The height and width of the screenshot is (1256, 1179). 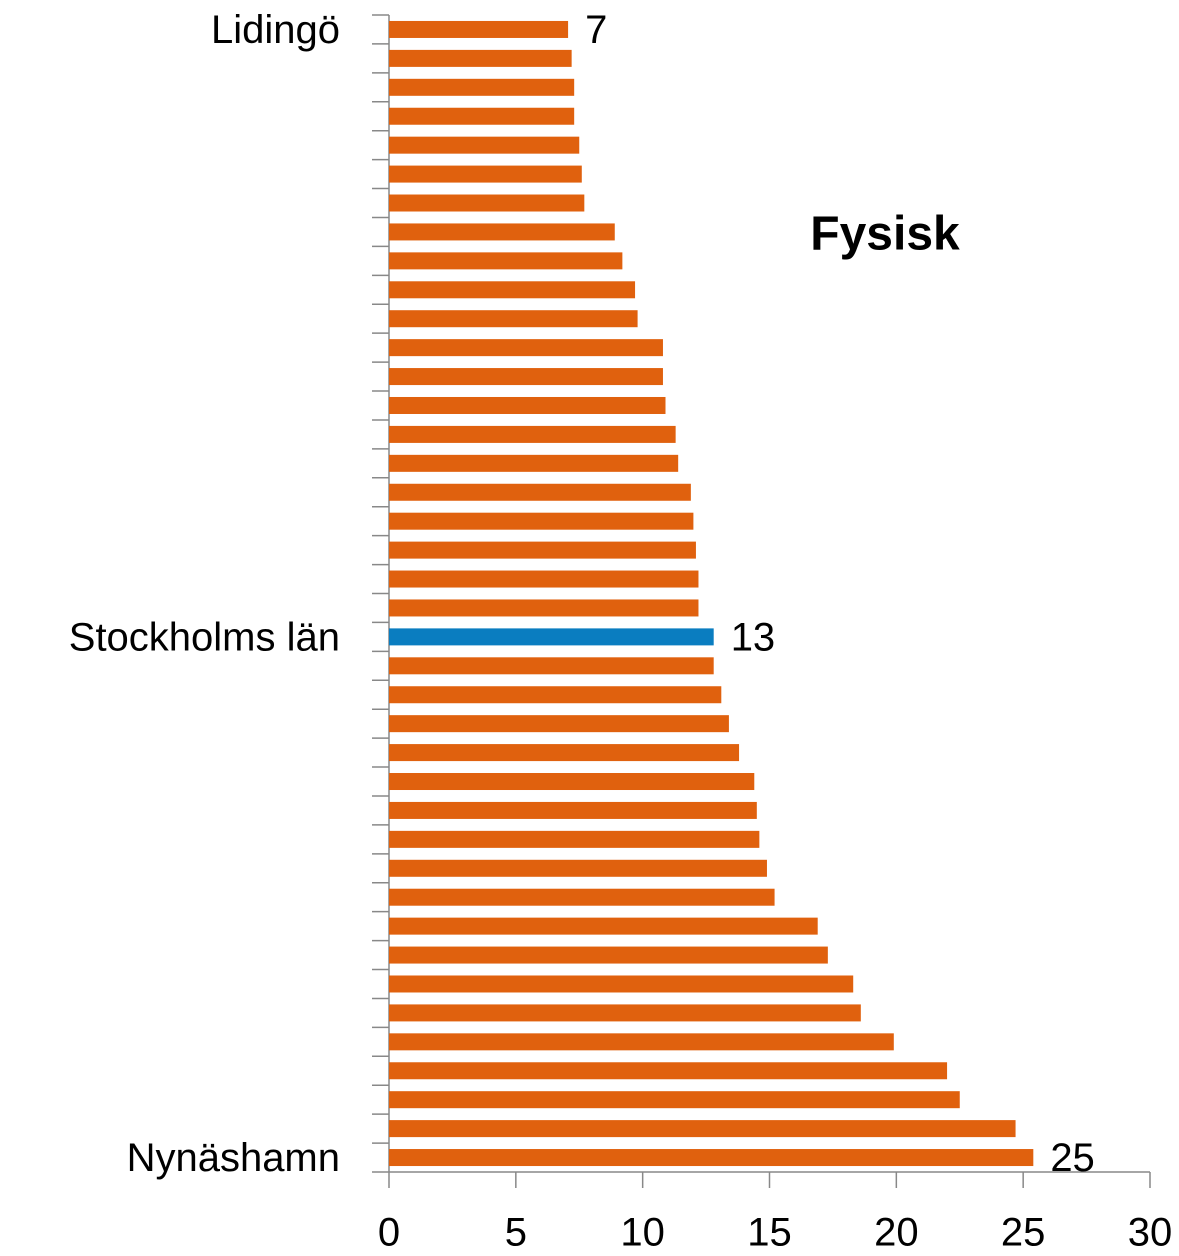 I want to click on x-tick-label: 20, so click(x=896, y=1233).